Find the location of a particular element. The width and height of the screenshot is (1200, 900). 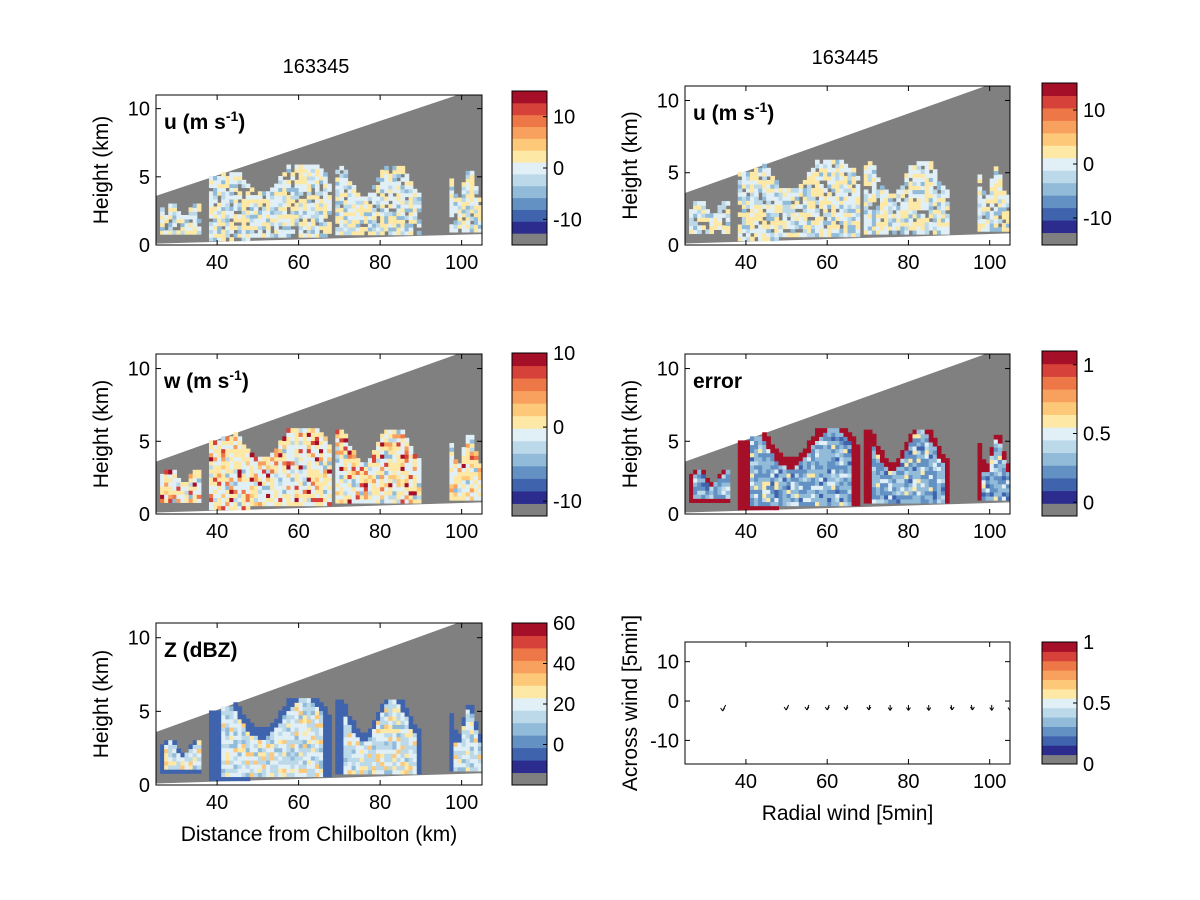

x-axis-label: Distance from Chilbolton (km) is located at coordinates (319, 834).